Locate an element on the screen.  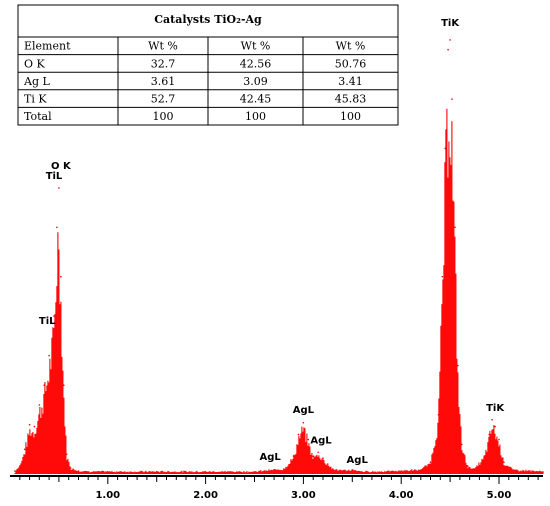
inset-table-grid is located at coordinates (208, 81).